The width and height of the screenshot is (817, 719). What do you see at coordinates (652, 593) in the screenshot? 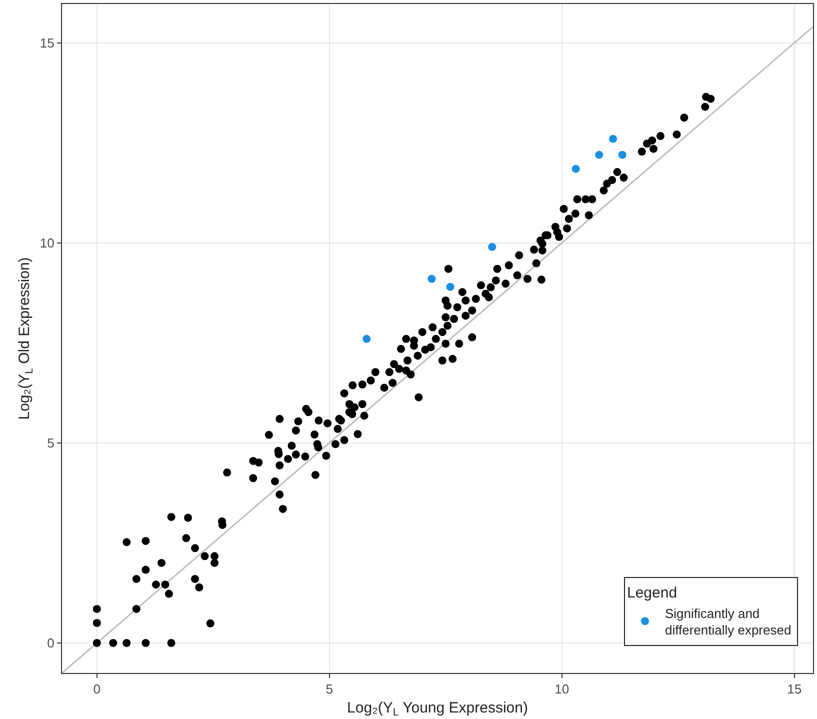
I see `legend-title: Legend` at bounding box center [652, 593].